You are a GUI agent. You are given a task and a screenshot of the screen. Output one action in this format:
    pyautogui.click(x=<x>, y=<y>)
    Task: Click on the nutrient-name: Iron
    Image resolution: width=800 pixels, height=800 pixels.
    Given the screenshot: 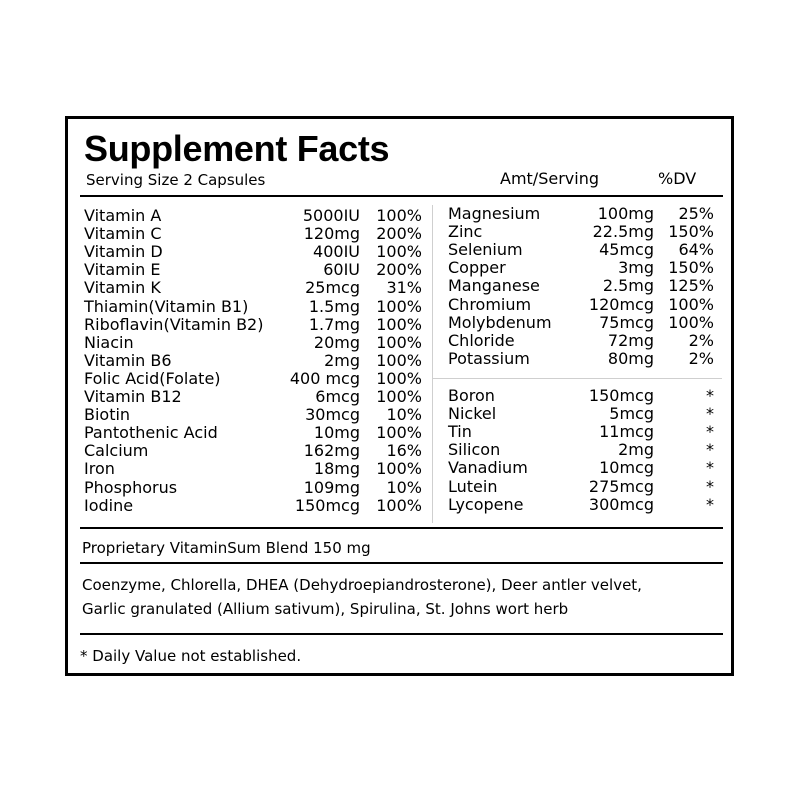 What is the action you would take?
    pyautogui.click(x=99, y=469)
    